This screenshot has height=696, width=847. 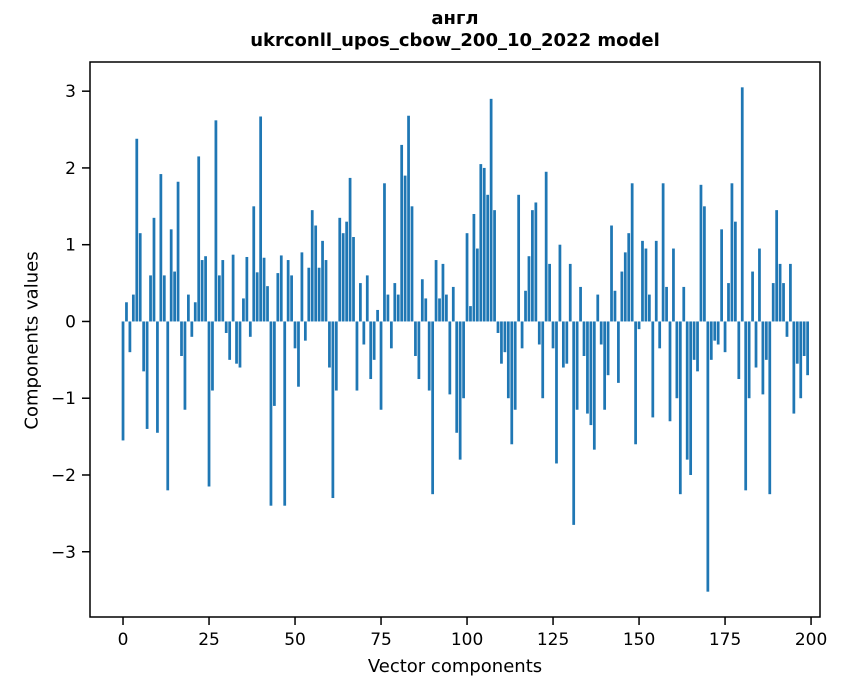 What do you see at coordinates (295, 640) in the screenshot?
I see `x-tick-label: 50` at bounding box center [295, 640].